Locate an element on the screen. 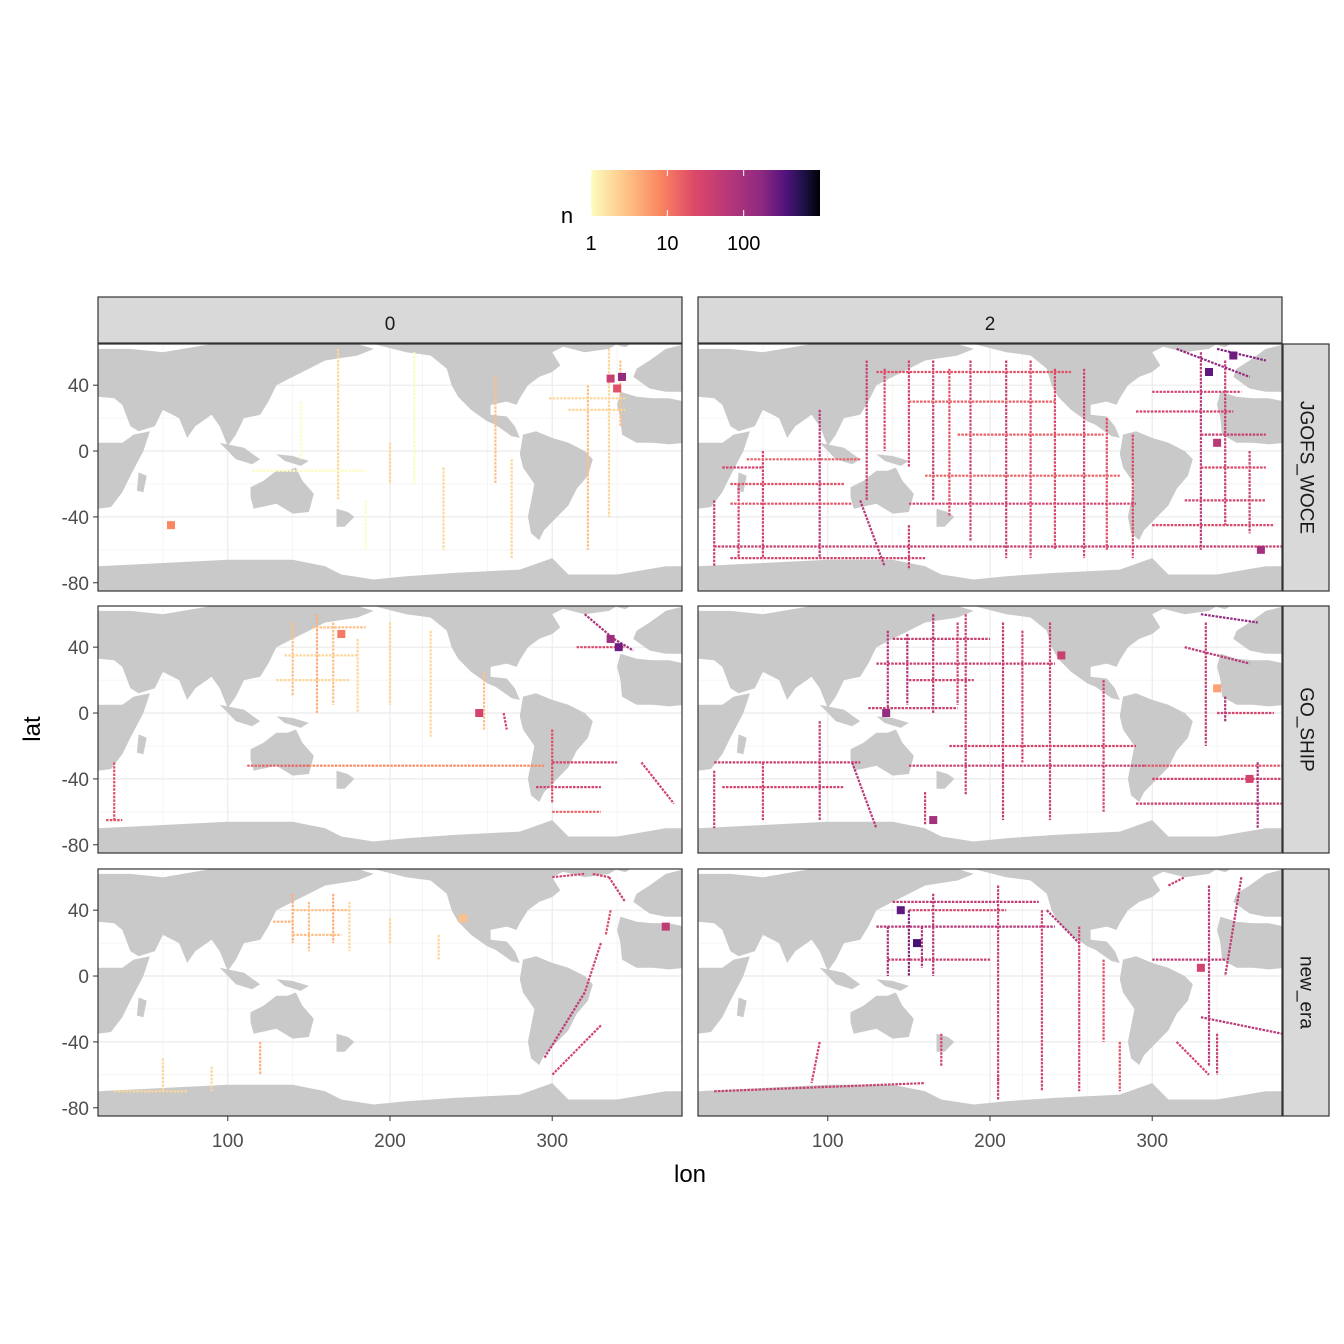  facet-panel: 40 0 -40 -80 is located at coordinates (372, 469).